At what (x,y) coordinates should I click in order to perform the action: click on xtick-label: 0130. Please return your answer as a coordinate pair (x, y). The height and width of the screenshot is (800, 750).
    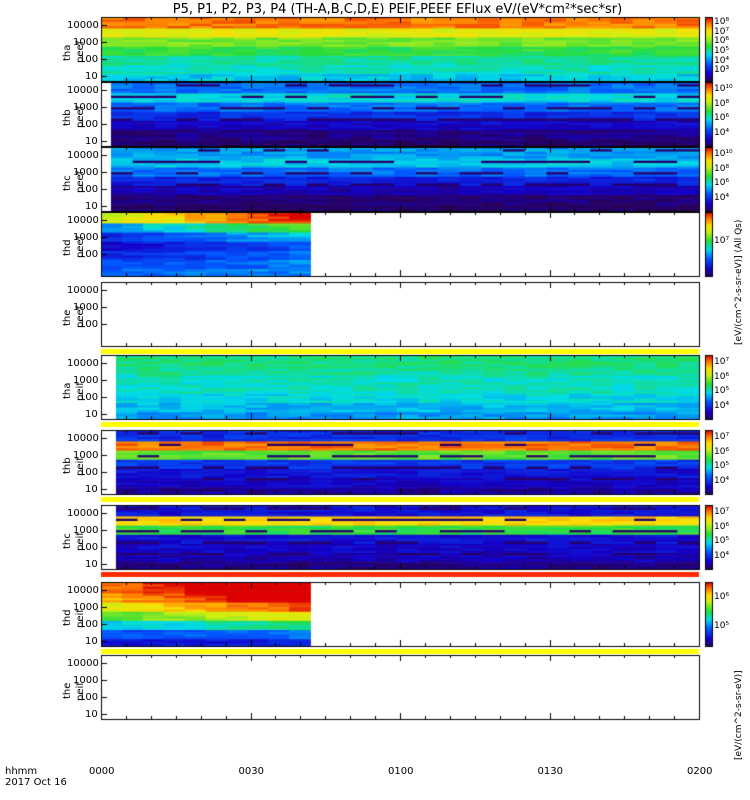
    Looking at the image, I should click on (550, 771).